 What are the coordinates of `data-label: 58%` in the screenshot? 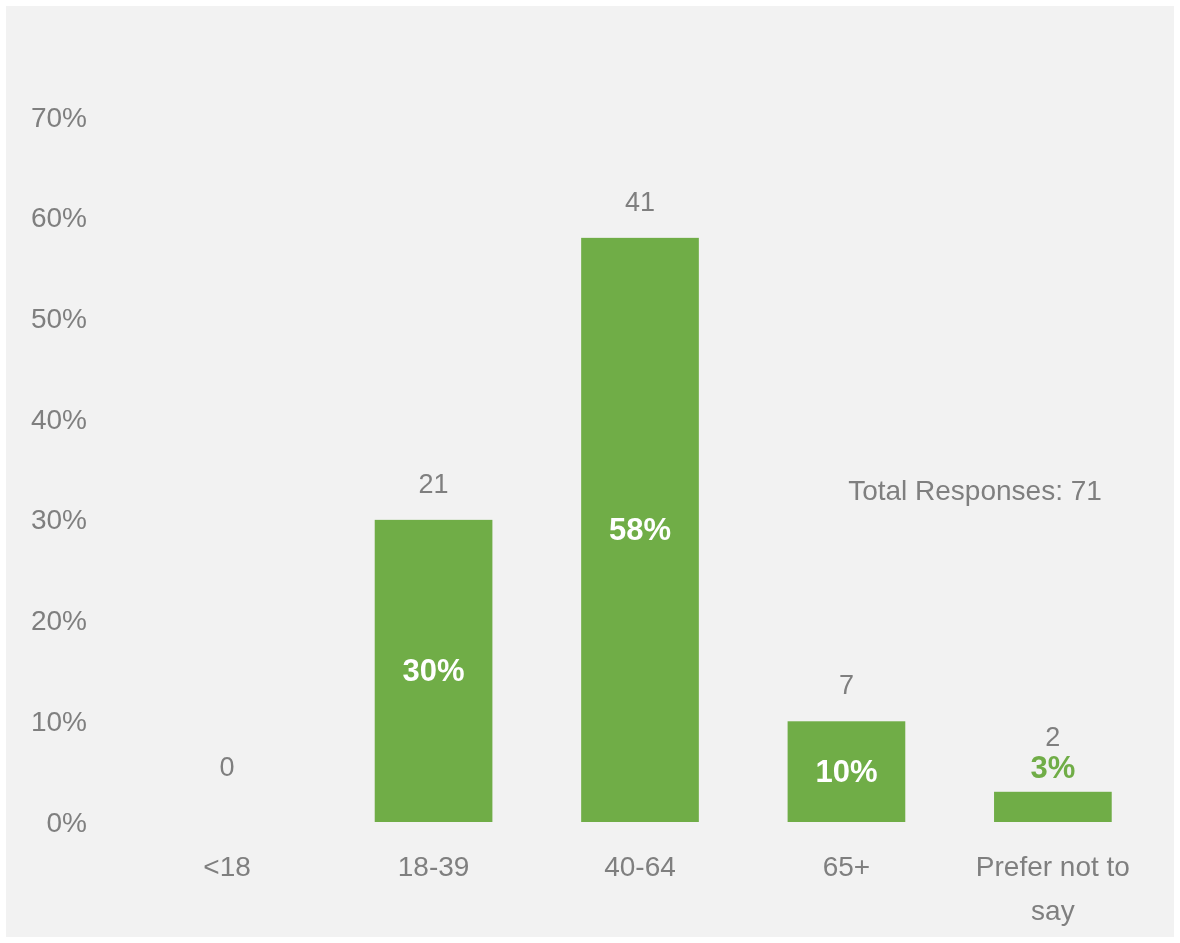 It's located at (640, 530).